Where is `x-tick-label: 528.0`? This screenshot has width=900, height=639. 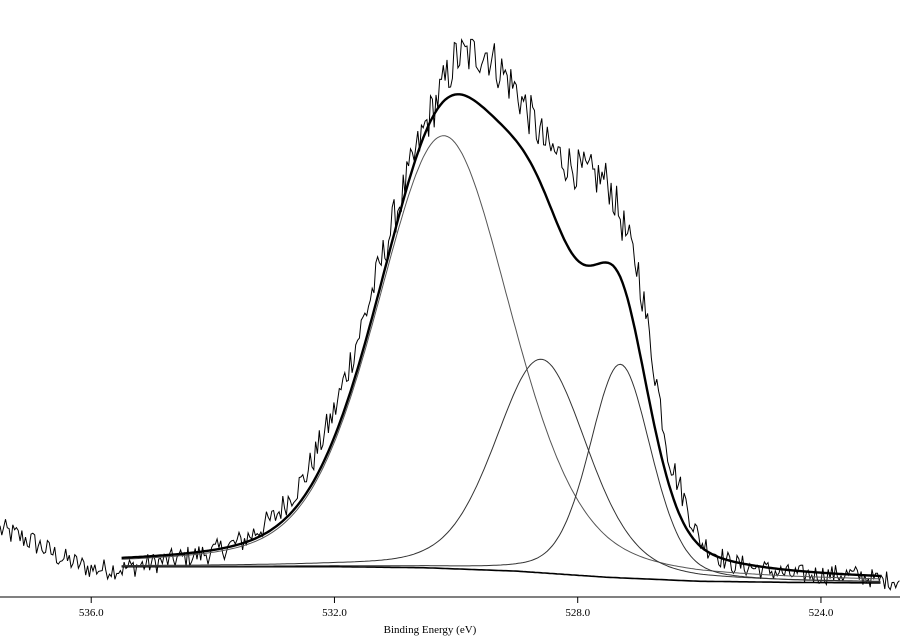 x-tick-label: 528.0 is located at coordinates (577, 613).